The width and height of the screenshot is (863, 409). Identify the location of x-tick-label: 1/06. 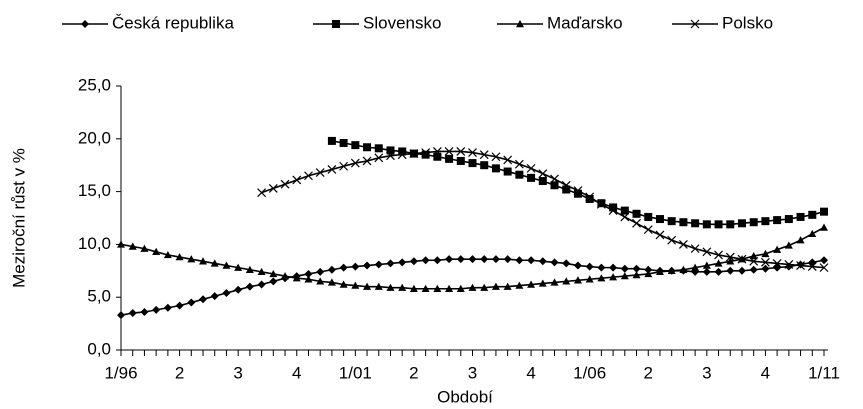
(589, 372).